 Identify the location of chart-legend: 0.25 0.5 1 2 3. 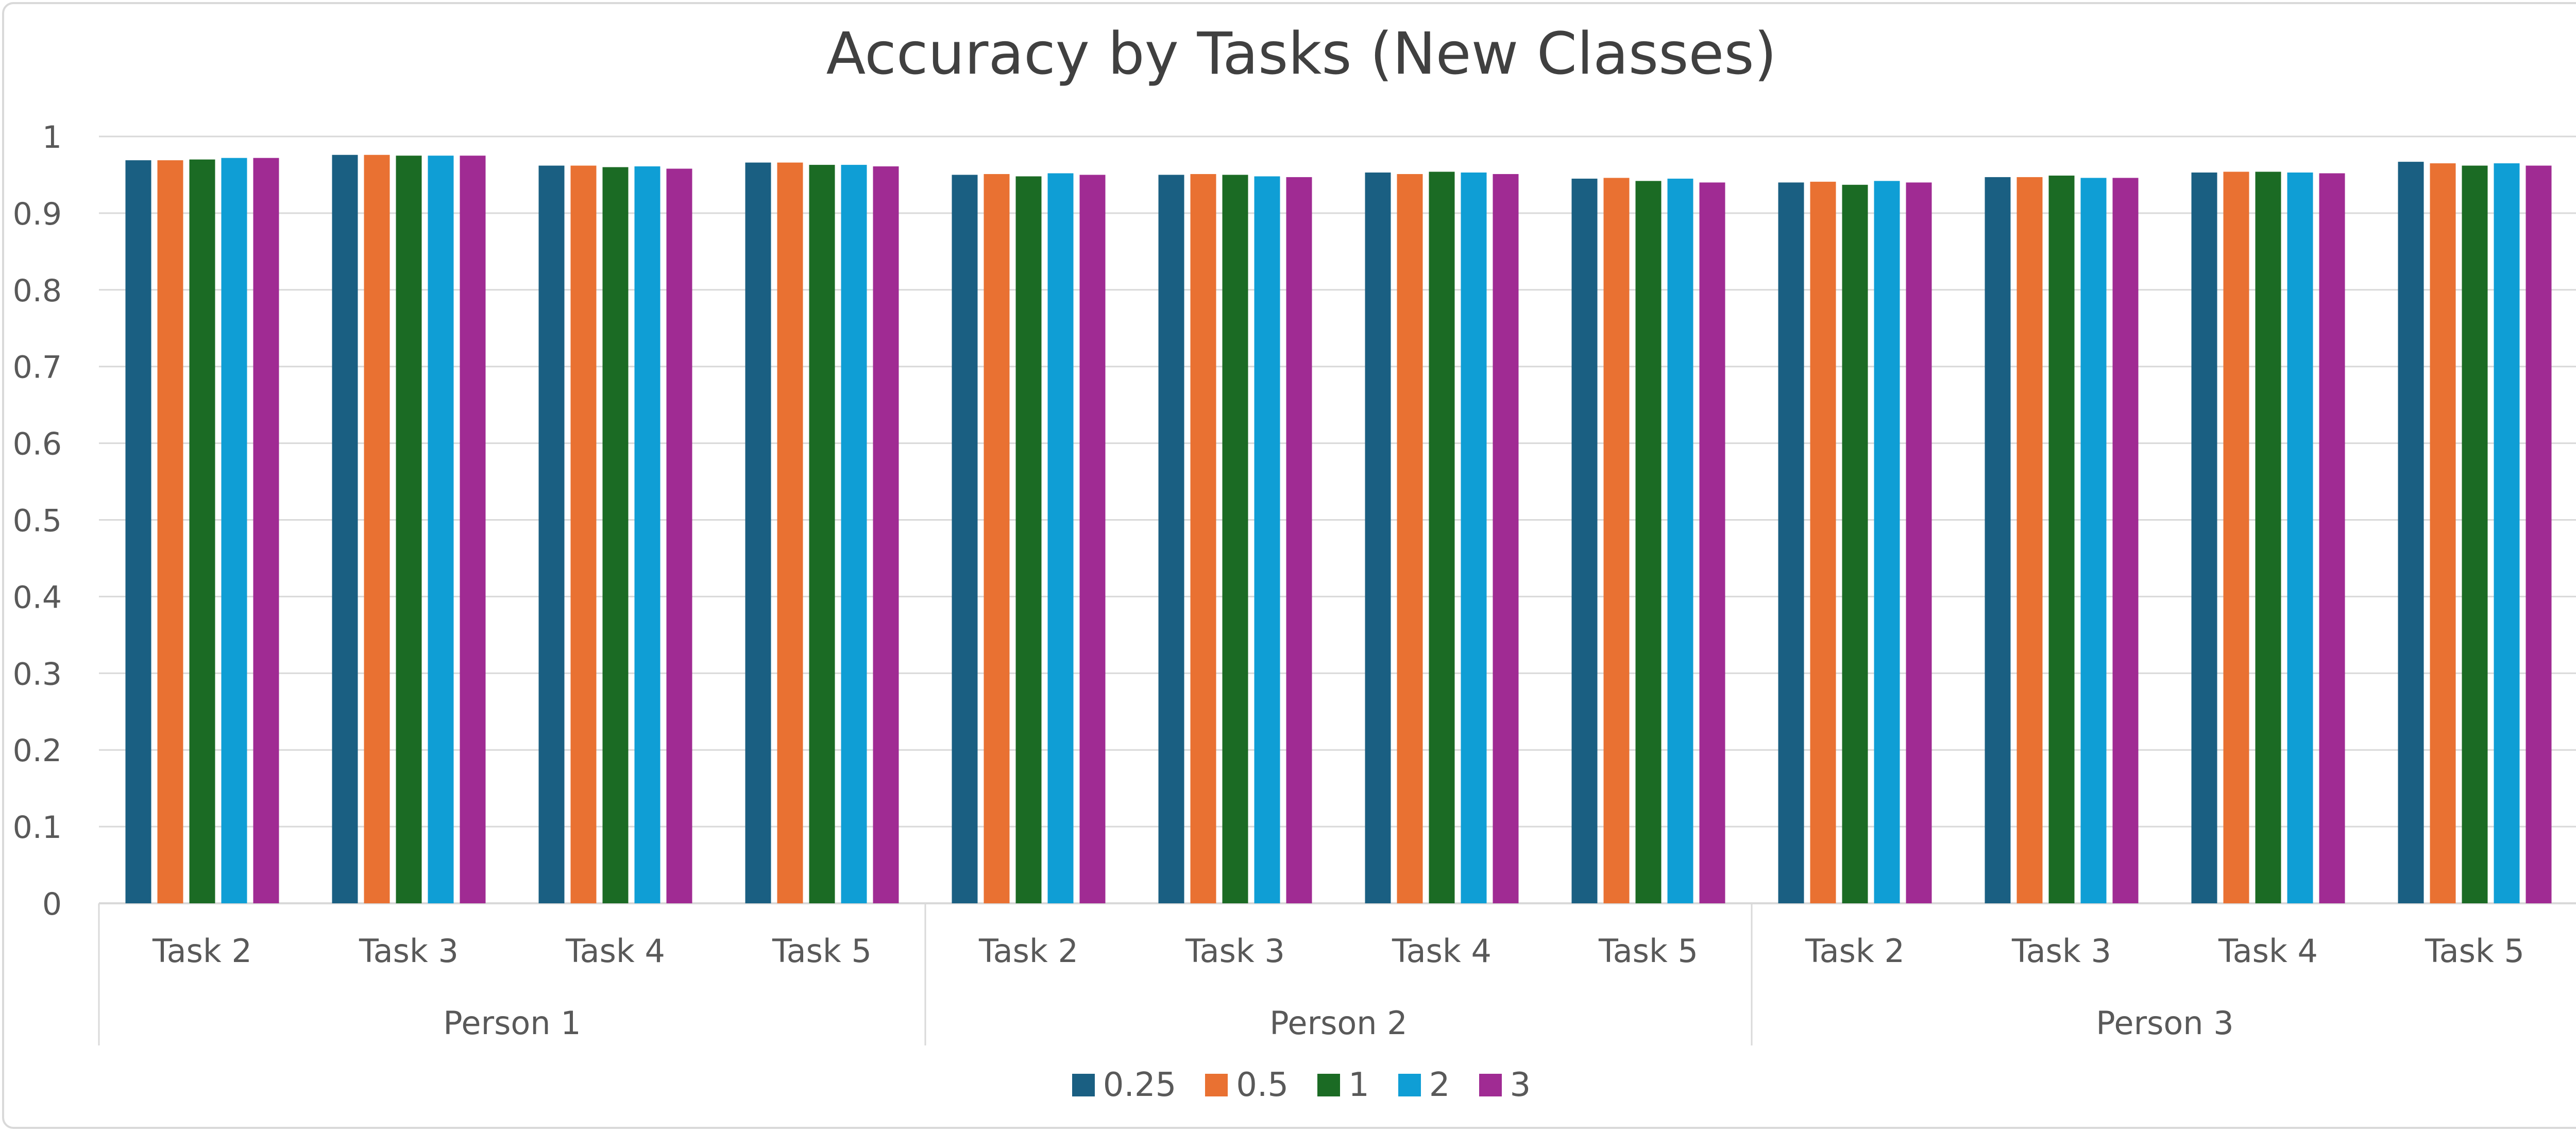
(1288, 1085).